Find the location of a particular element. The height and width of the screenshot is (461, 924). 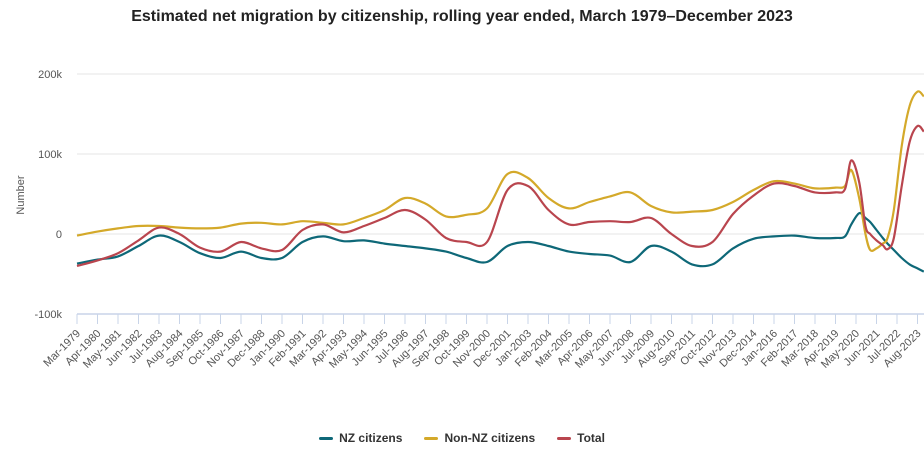

y-tick-label: 200k is located at coordinates (50, 75).